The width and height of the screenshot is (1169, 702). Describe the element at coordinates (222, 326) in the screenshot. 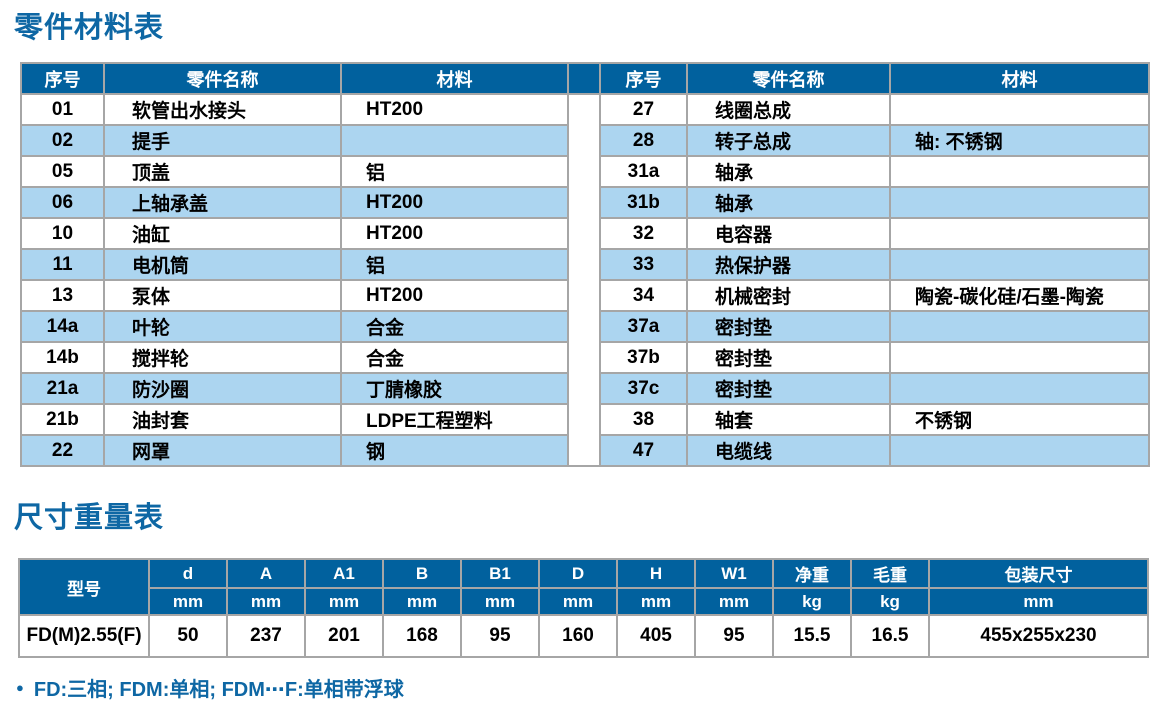

I see `part-name-cell: 叶轮` at that location.